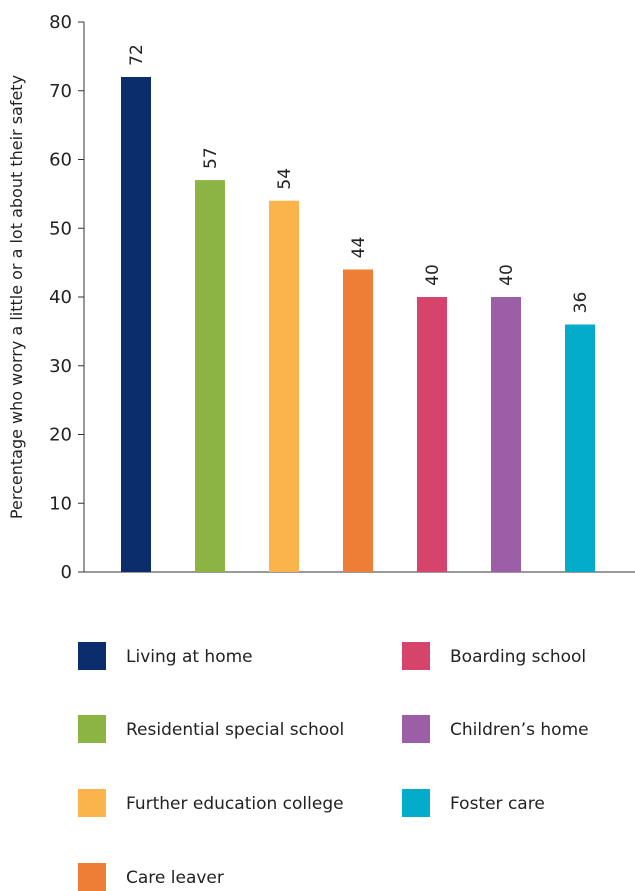 The image size is (635, 891). I want to click on y-tick-label-20: 20, so click(60, 435).